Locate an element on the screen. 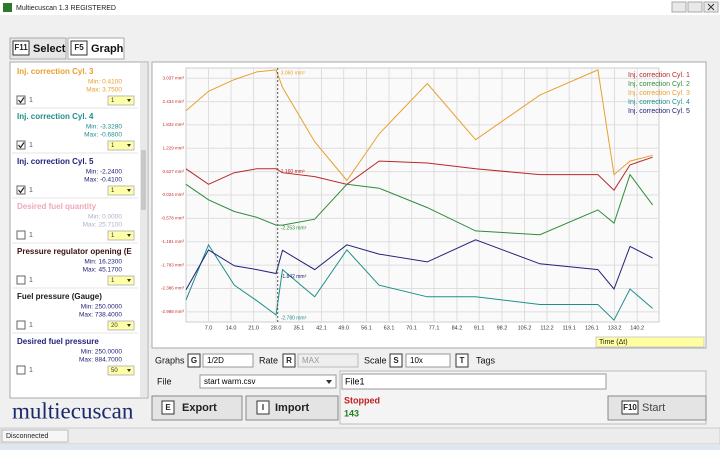  graphs-label: Graphs is located at coordinates (170, 360).